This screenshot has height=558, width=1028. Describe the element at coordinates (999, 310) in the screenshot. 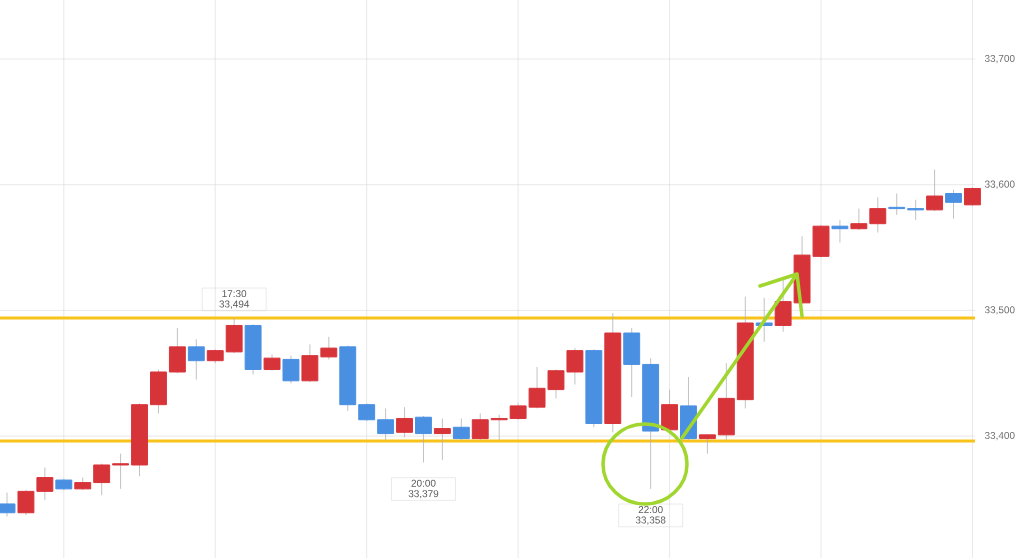

I see `y-tick-label: 33,500` at that location.